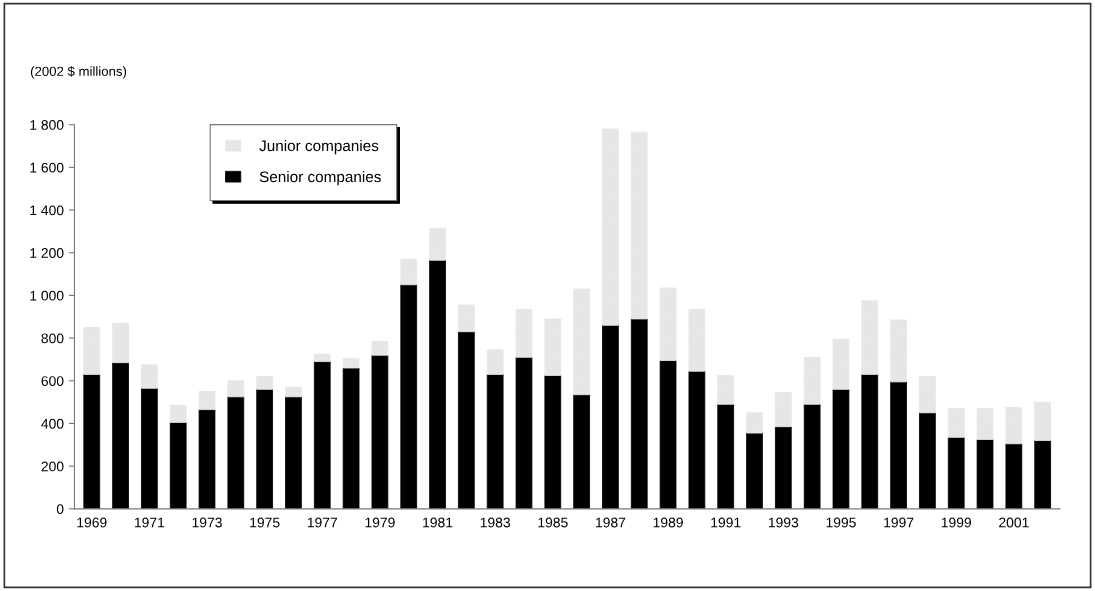  Describe the element at coordinates (553, 522) in the screenshot. I see `x-tick-label: 1985` at that location.